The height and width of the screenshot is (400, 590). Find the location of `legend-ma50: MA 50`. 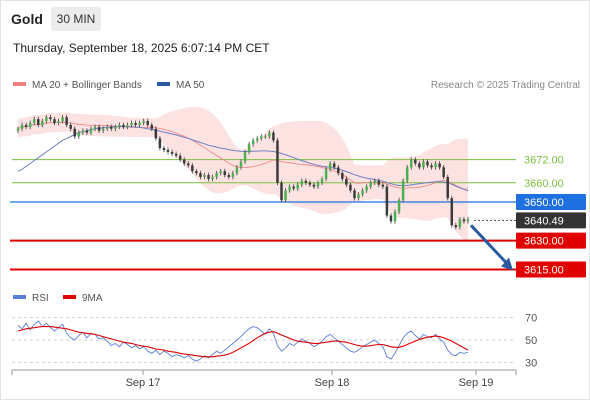

legend-ma50: MA 50 is located at coordinates (180, 85).